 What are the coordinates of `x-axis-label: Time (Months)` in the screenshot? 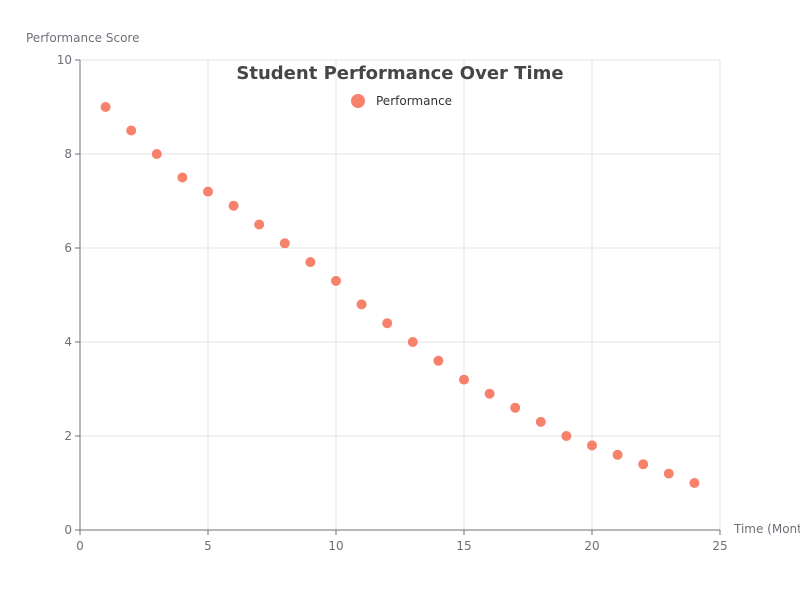 It's located at (766, 529).